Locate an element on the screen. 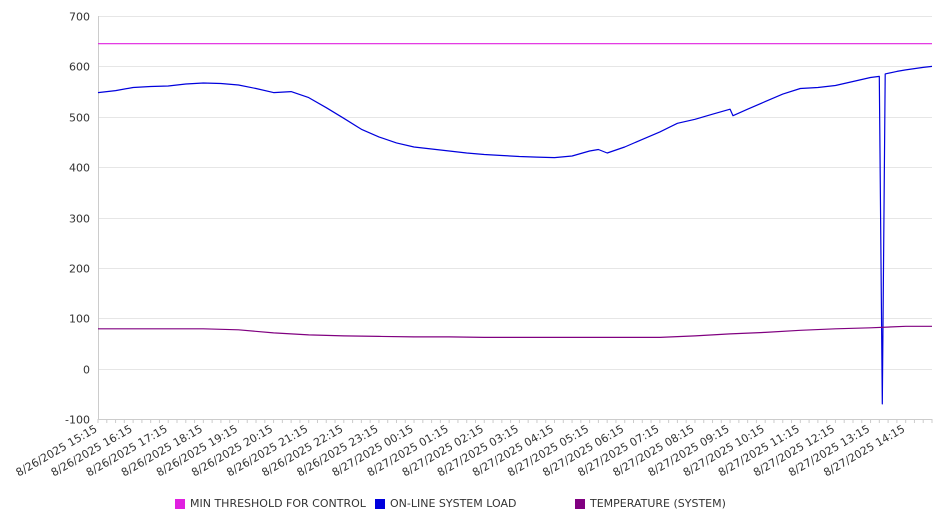  legend-item-temperature: TEMPERATURE (SYSTEM) is located at coordinates (650, 503).